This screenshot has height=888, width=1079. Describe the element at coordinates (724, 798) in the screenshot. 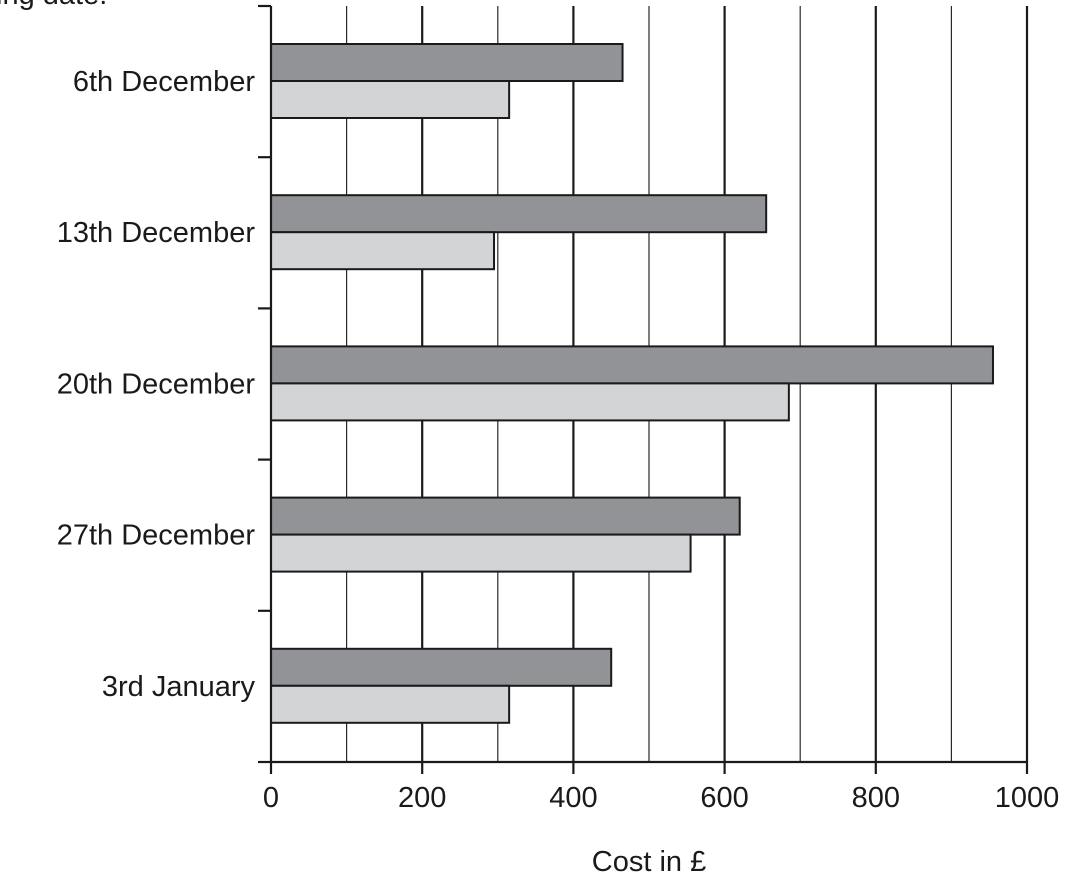

I see `x-tick-label: 600` at that location.